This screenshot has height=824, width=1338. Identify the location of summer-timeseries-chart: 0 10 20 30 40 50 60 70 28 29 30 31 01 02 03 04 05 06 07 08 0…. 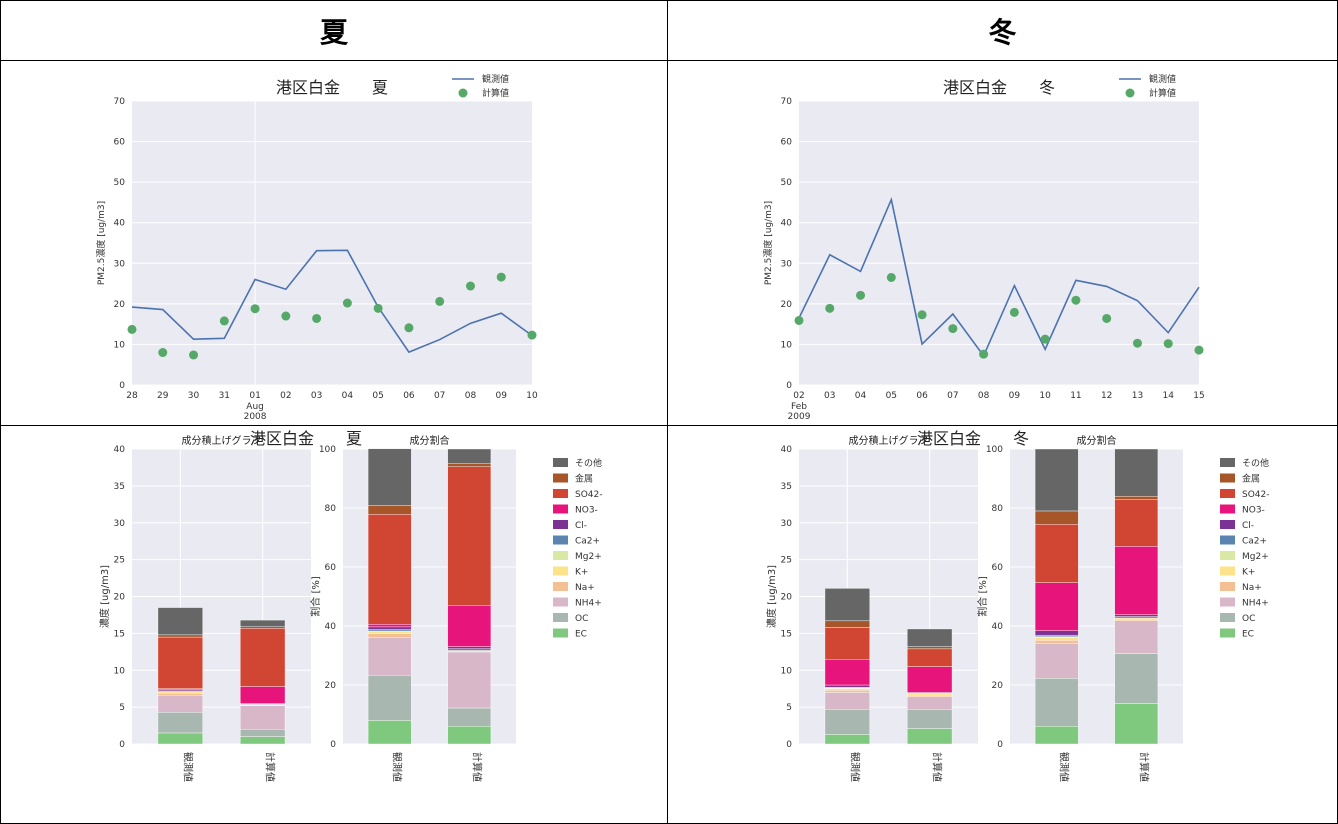
(316, 247).